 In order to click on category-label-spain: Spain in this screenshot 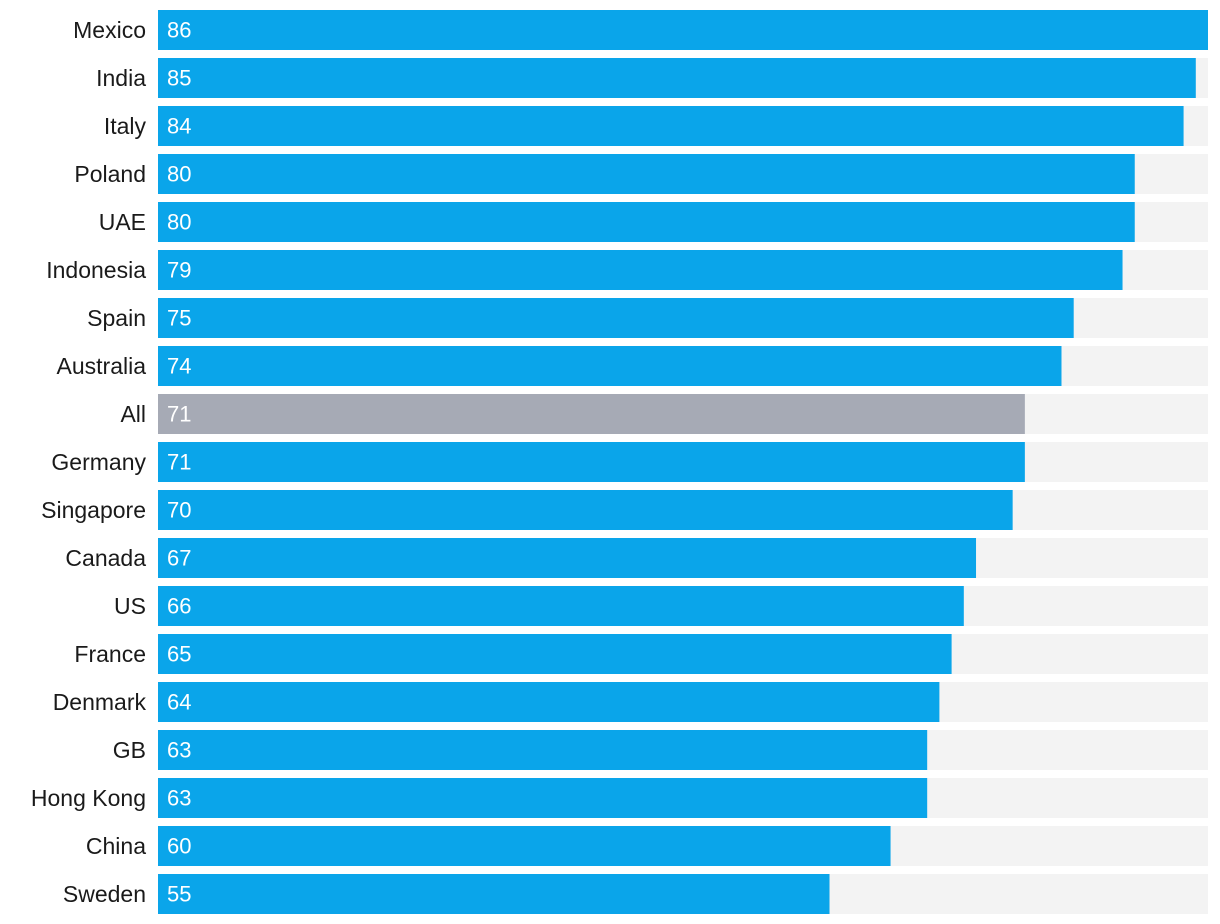, I will do `click(116, 318)`.